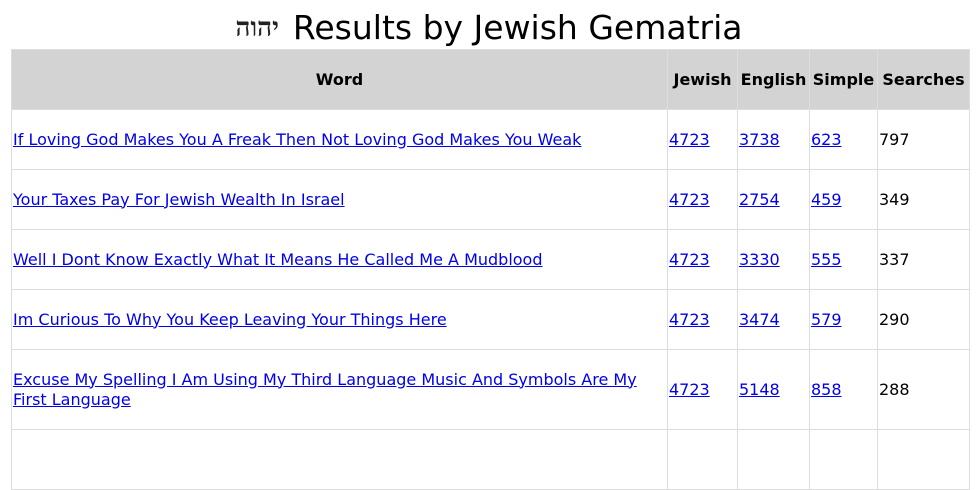 The image size is (978, 490). What do you see at coordinates (923, 199) in the screenshot?
I see `cell-searches: 349` at bounding box center [923, 199].